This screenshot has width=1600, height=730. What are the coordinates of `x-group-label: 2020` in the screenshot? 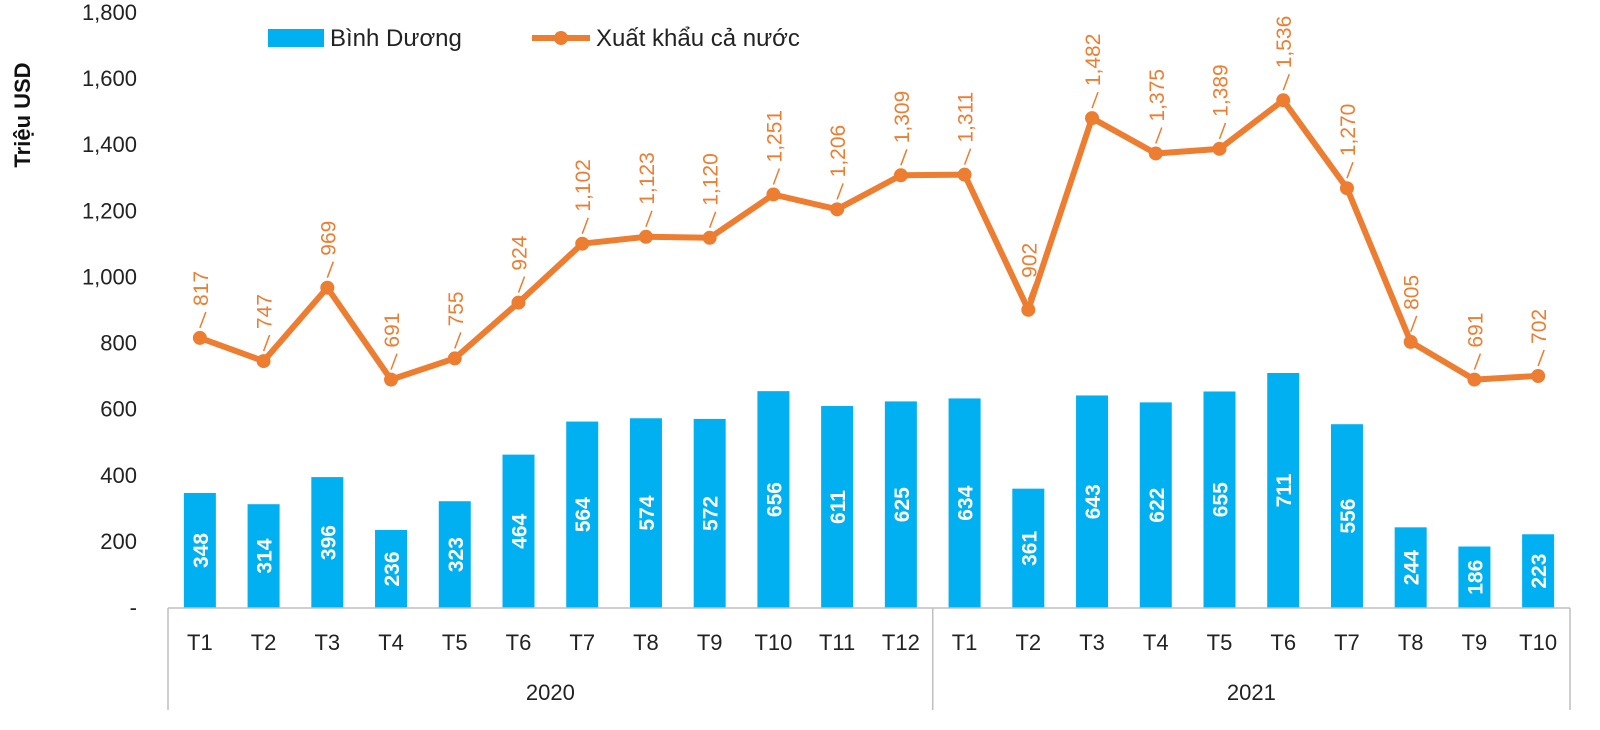 It's located at (550, 692).